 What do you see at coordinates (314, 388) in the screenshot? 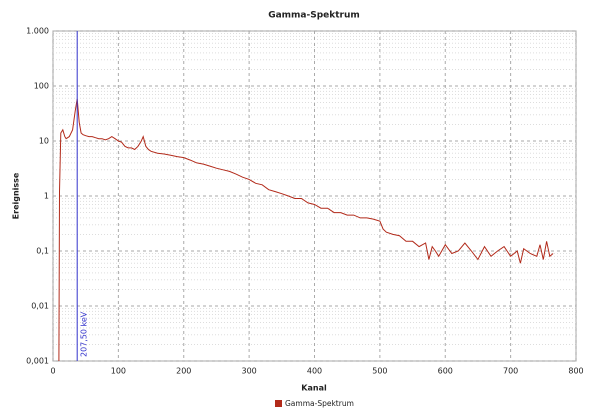
I see `x-axis-label: Kanal` at bounding box center [314, 388].